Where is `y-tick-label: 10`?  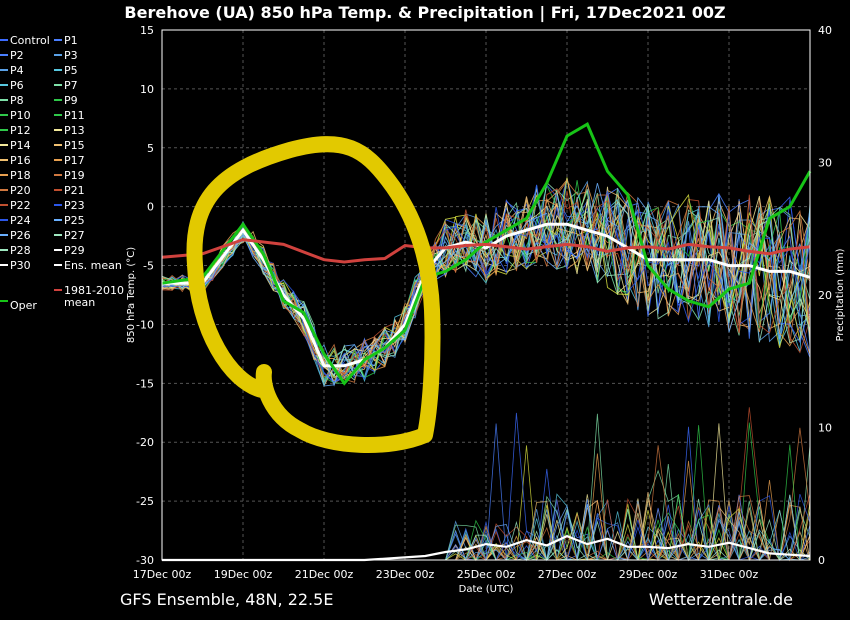 y-tick-label: 10 is located at coordinates (147, 89).